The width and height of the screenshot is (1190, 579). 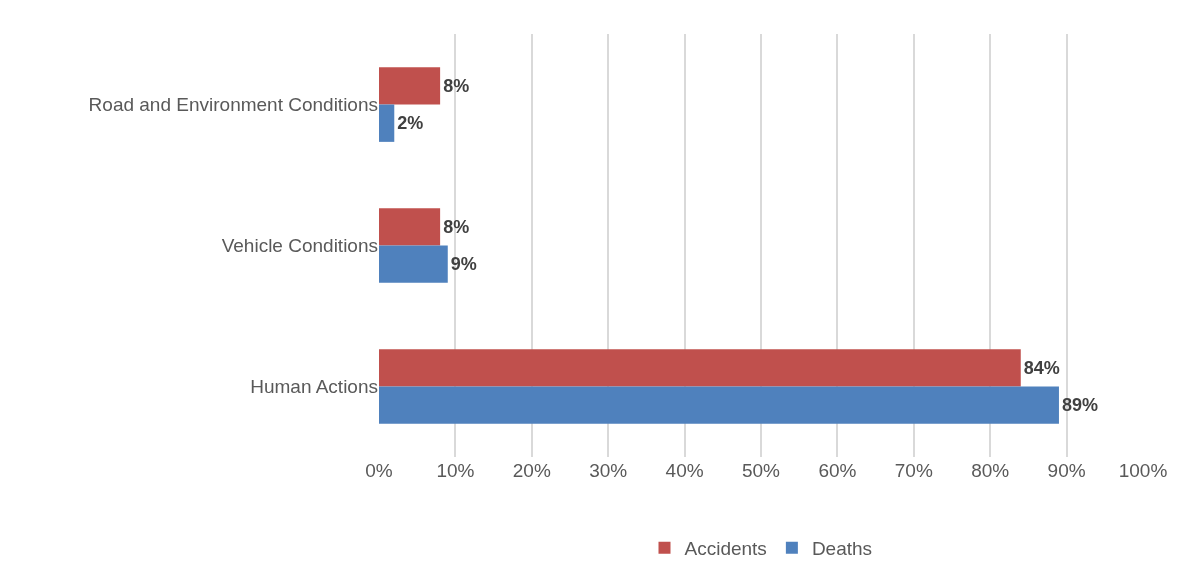 I want to click on data-label: 84%, so click(x=1041, y=367).